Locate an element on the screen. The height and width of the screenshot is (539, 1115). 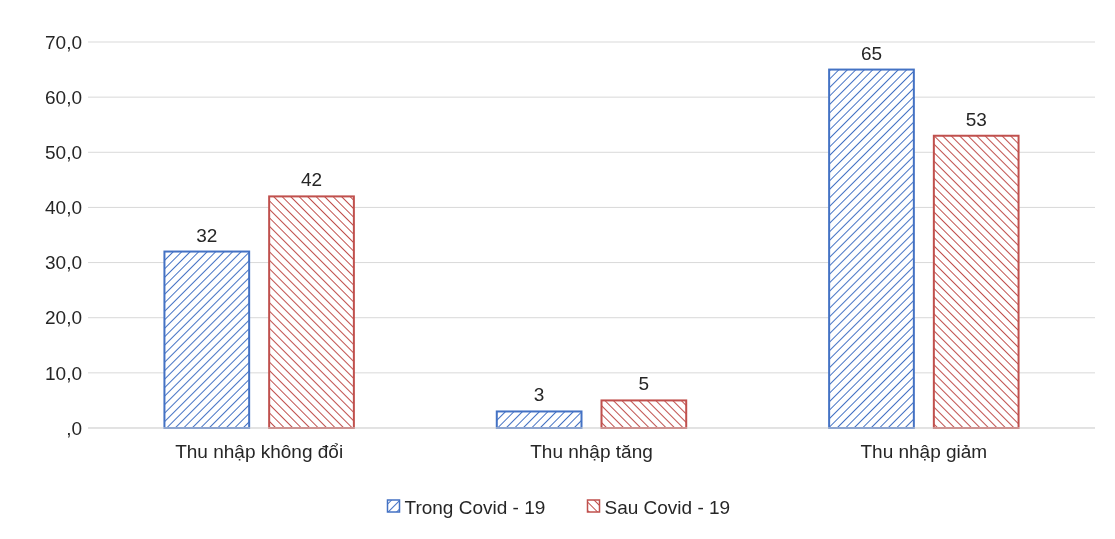
data-label: 42 is located at coordinates (311, 180).